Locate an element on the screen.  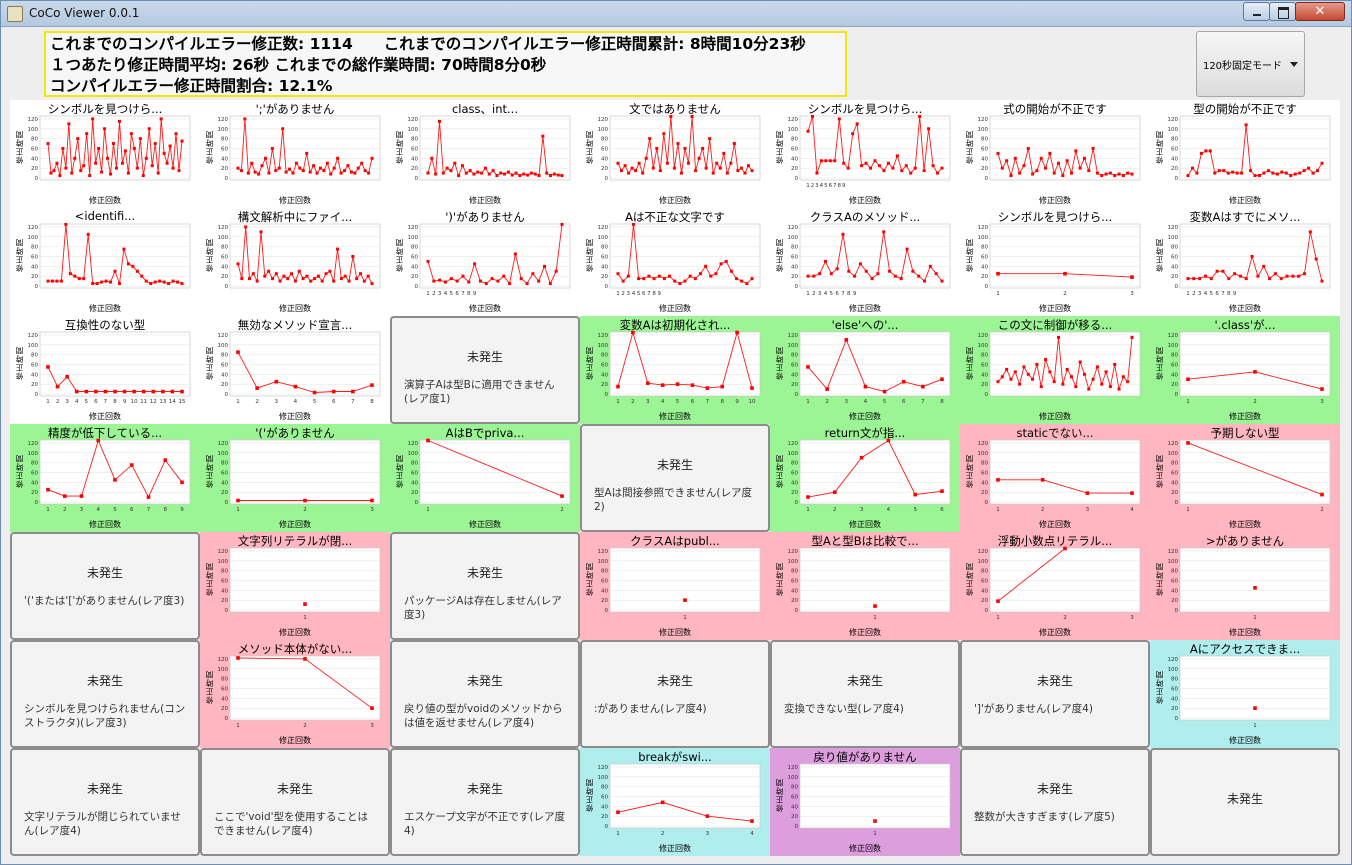
error-cell-chart: class、int... 修正時間 修正回数 0 20 40 60 80 100 120 is located at coordinates (485, 154).